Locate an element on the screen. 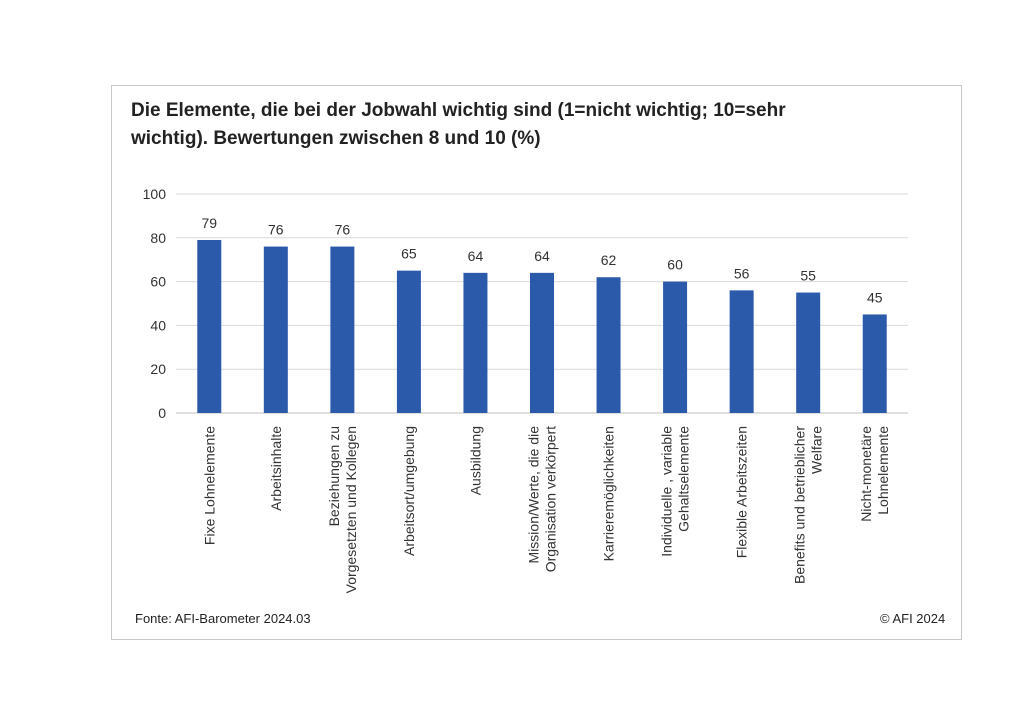 The width and height of the screenshot is (1024, 726). x-tick-label: Beziehungen zu Vorgesetzten und Kollegen is located at coordinates (342, 509).